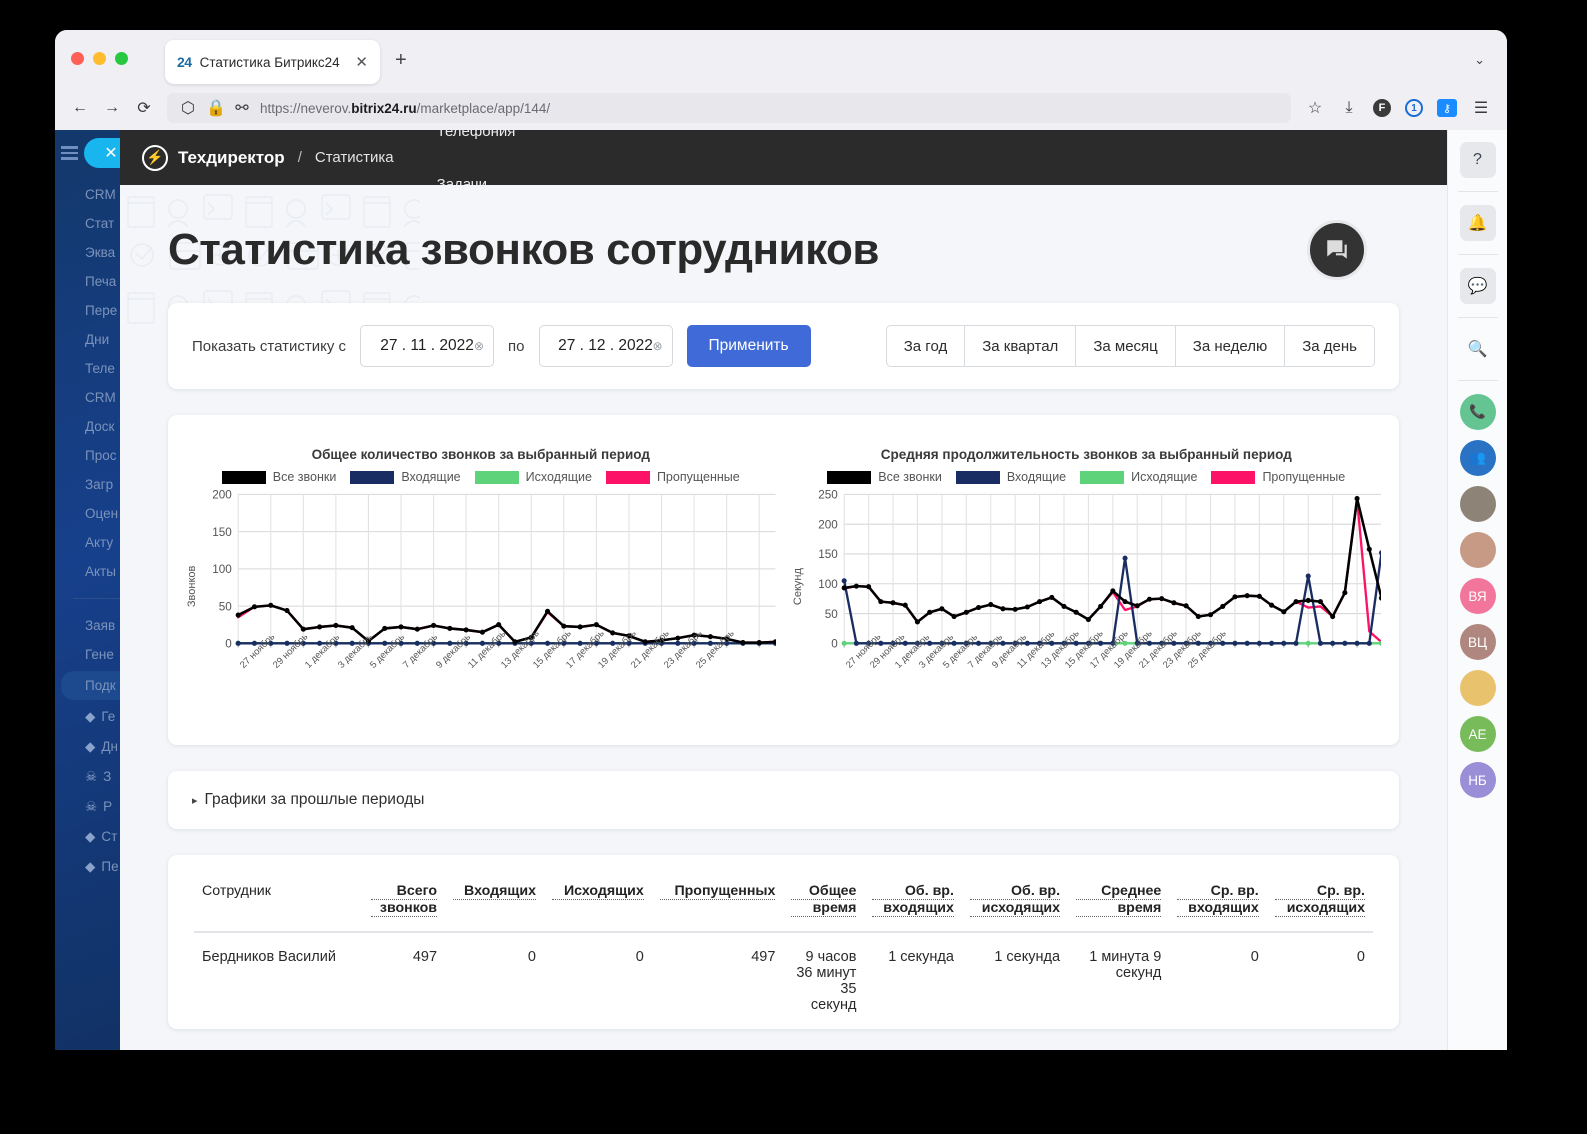 The image size is (1587, 1134). Describe the element at coordinates (1477, 780) in the screenshot. I see `avatar: НБ` at that location.